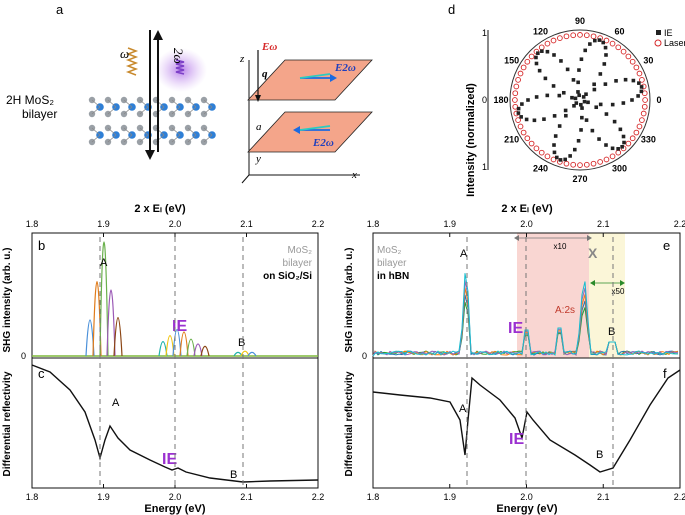 Image resolution: width=685 pixels, height=515 pixels. Describe the element at coordinates (451, 9) in the screenshot. I see `panel-letter: d` at that location.